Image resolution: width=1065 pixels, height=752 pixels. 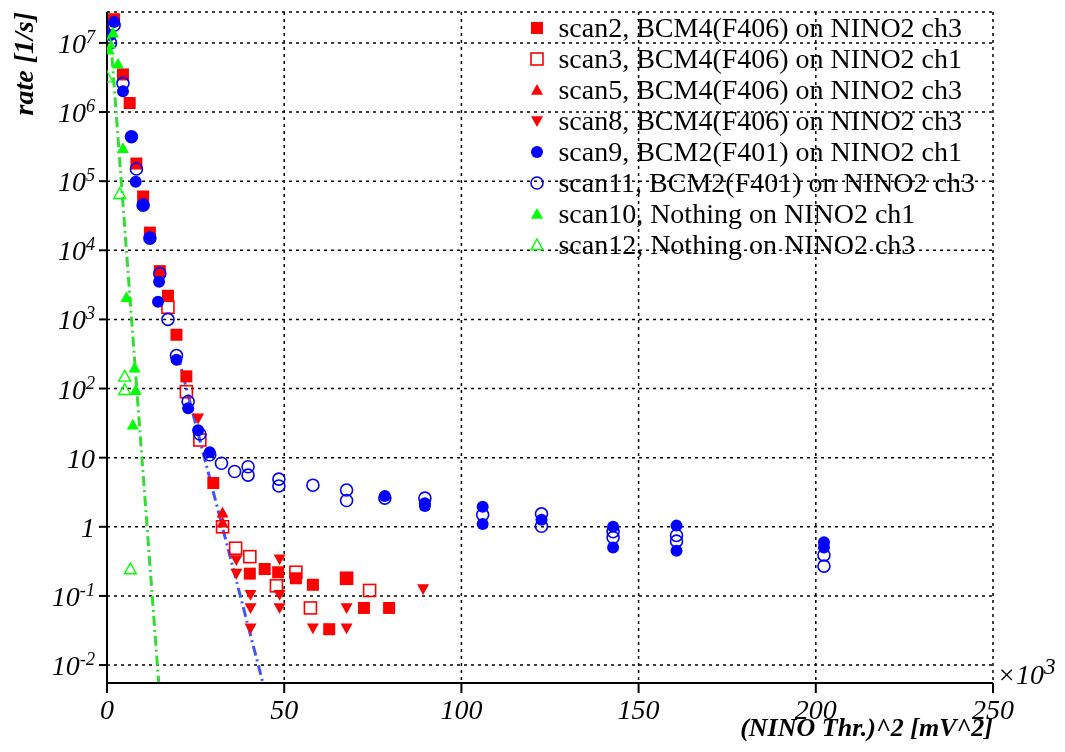 I want to click on legend-label: scan8, BCM4(F406) on NINO2 ch3, so click(x=760, y=120).